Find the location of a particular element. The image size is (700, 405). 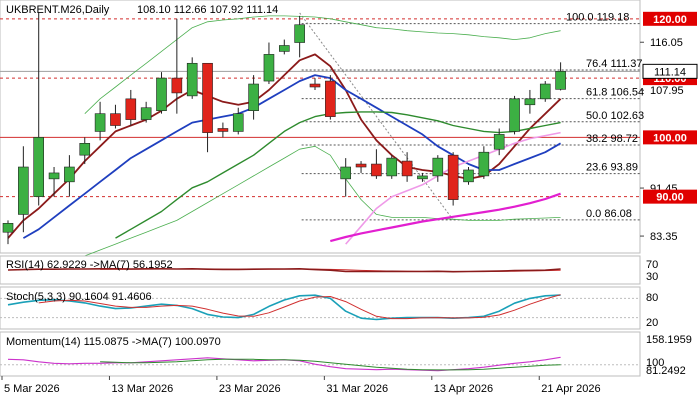

current-price-tag-label: 111.14 is located at coordinates (670, 72).